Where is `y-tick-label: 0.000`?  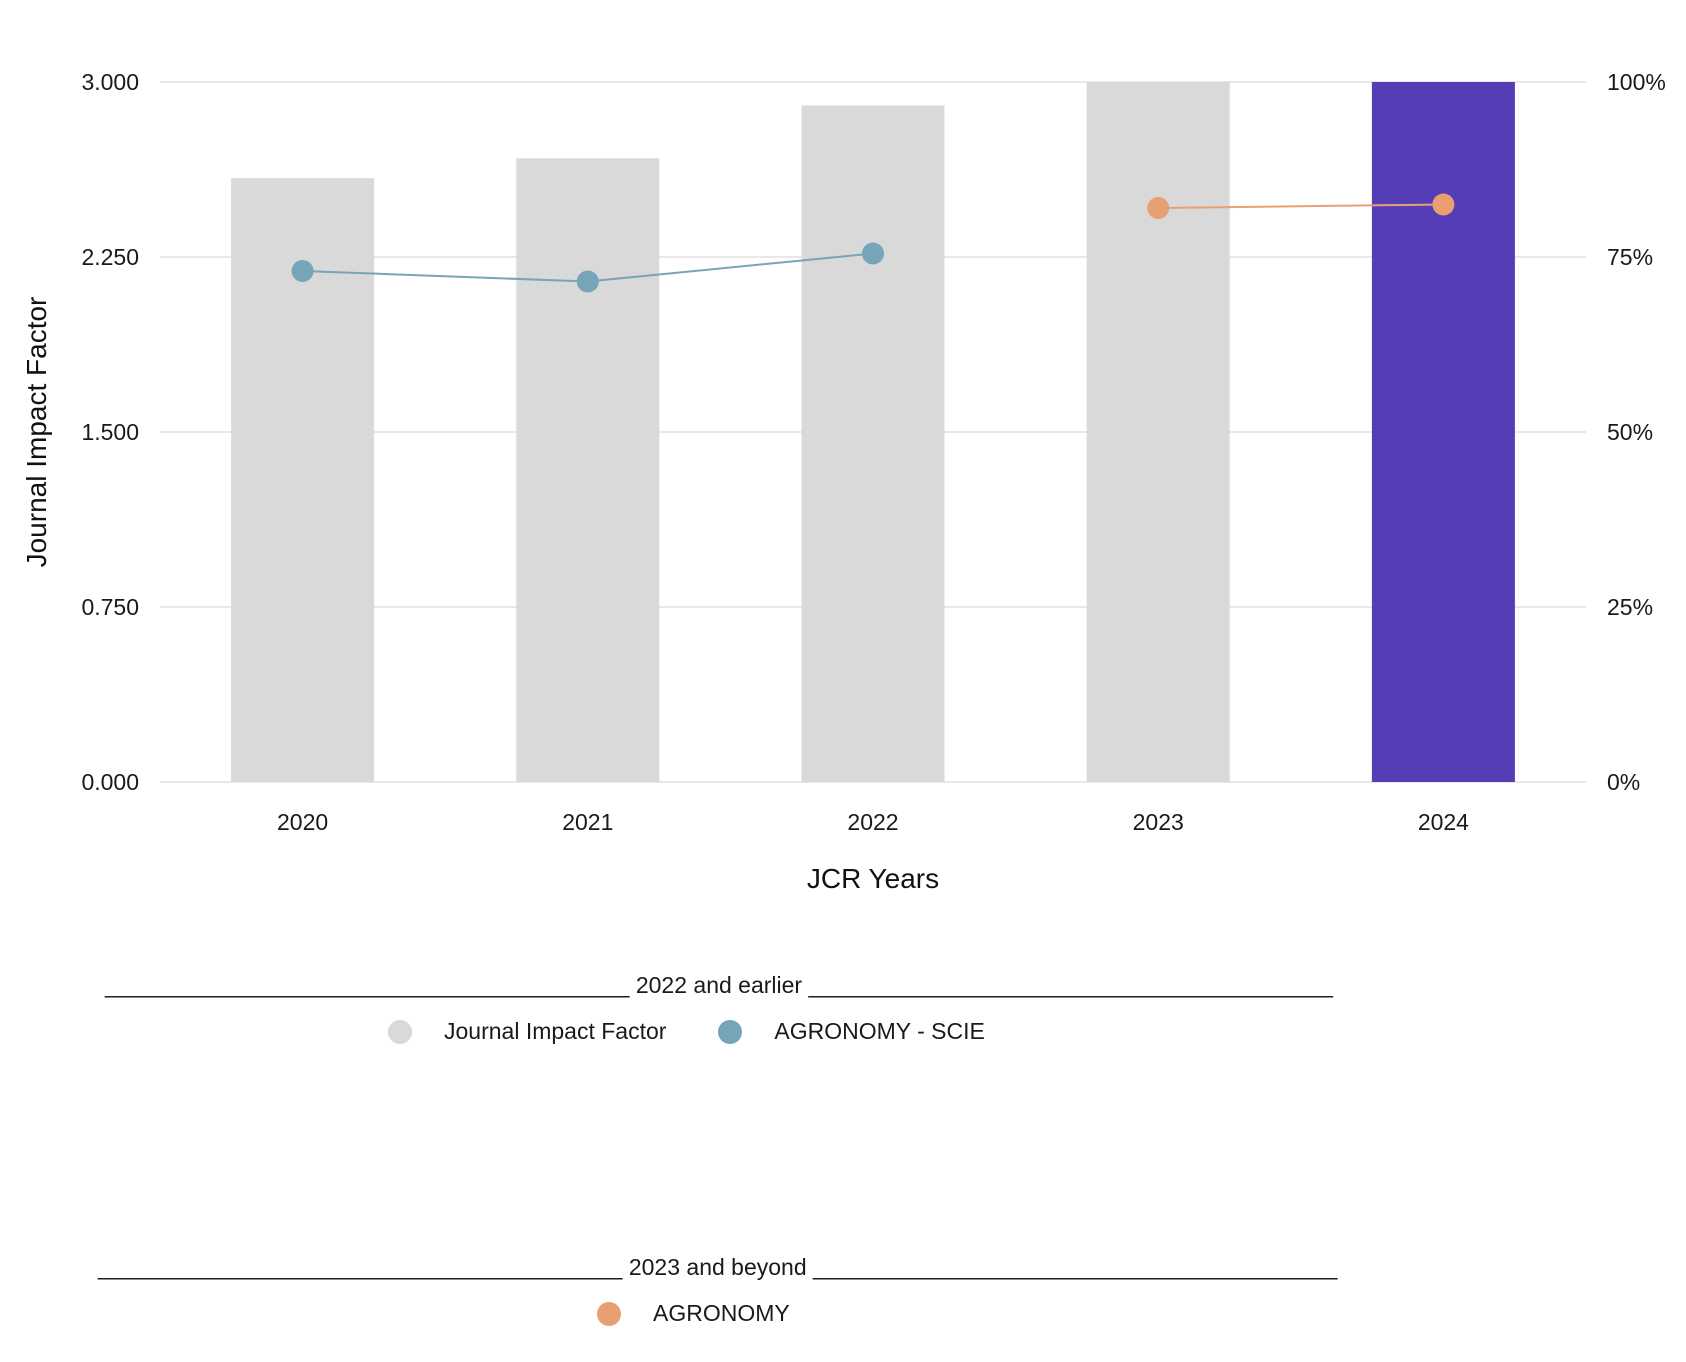
y-tick-label: 0.000 is located at coordinates (110, 782).